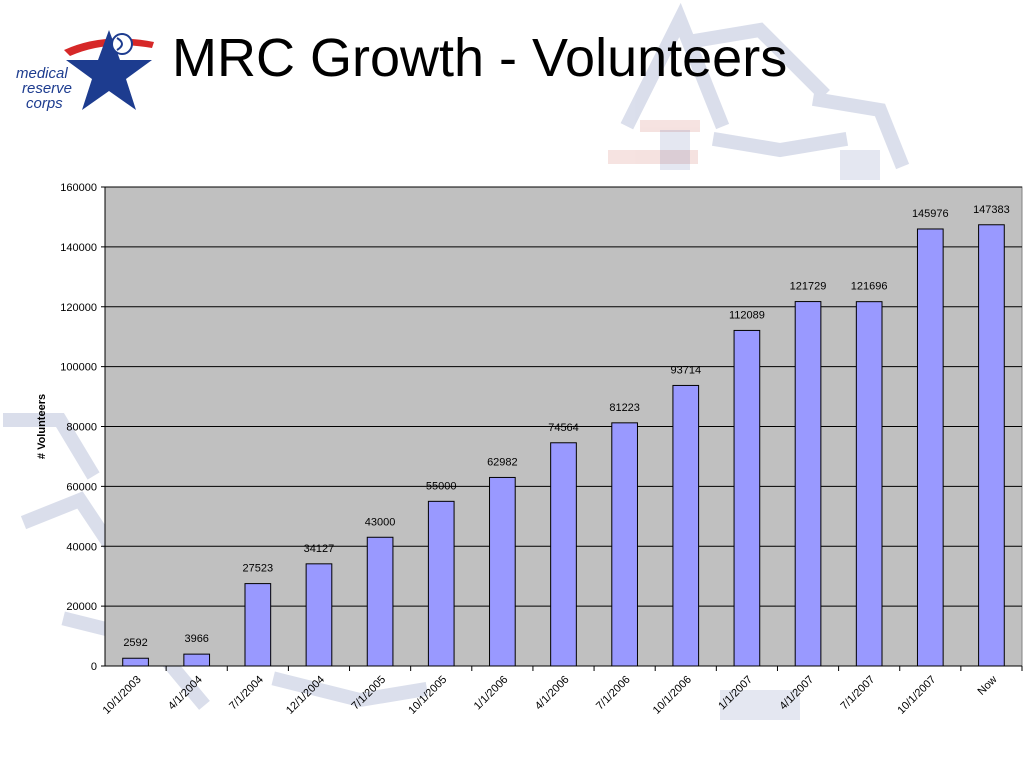  I want to click on x-tick-label: 10/1/2006, so click(672, 695).